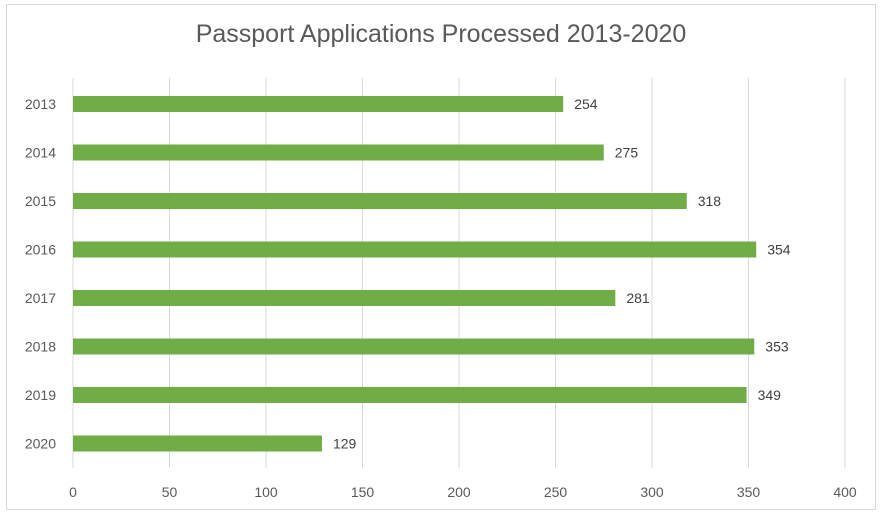 This screenshot has width=882, height=515. Describe the element at coordinates (777, 347) in the screenshot. I see `data-label-2018: 353` at that location.